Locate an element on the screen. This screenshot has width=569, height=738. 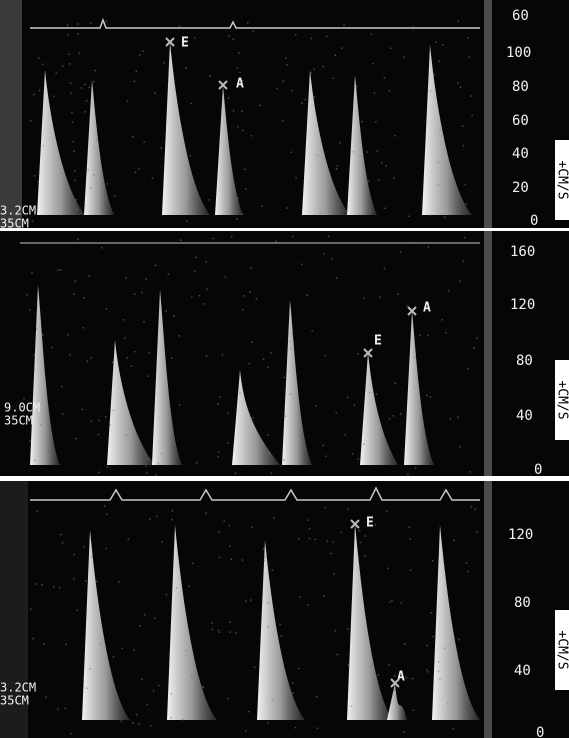
depth-label: 9.0CM is located at coordinates (22, 408).